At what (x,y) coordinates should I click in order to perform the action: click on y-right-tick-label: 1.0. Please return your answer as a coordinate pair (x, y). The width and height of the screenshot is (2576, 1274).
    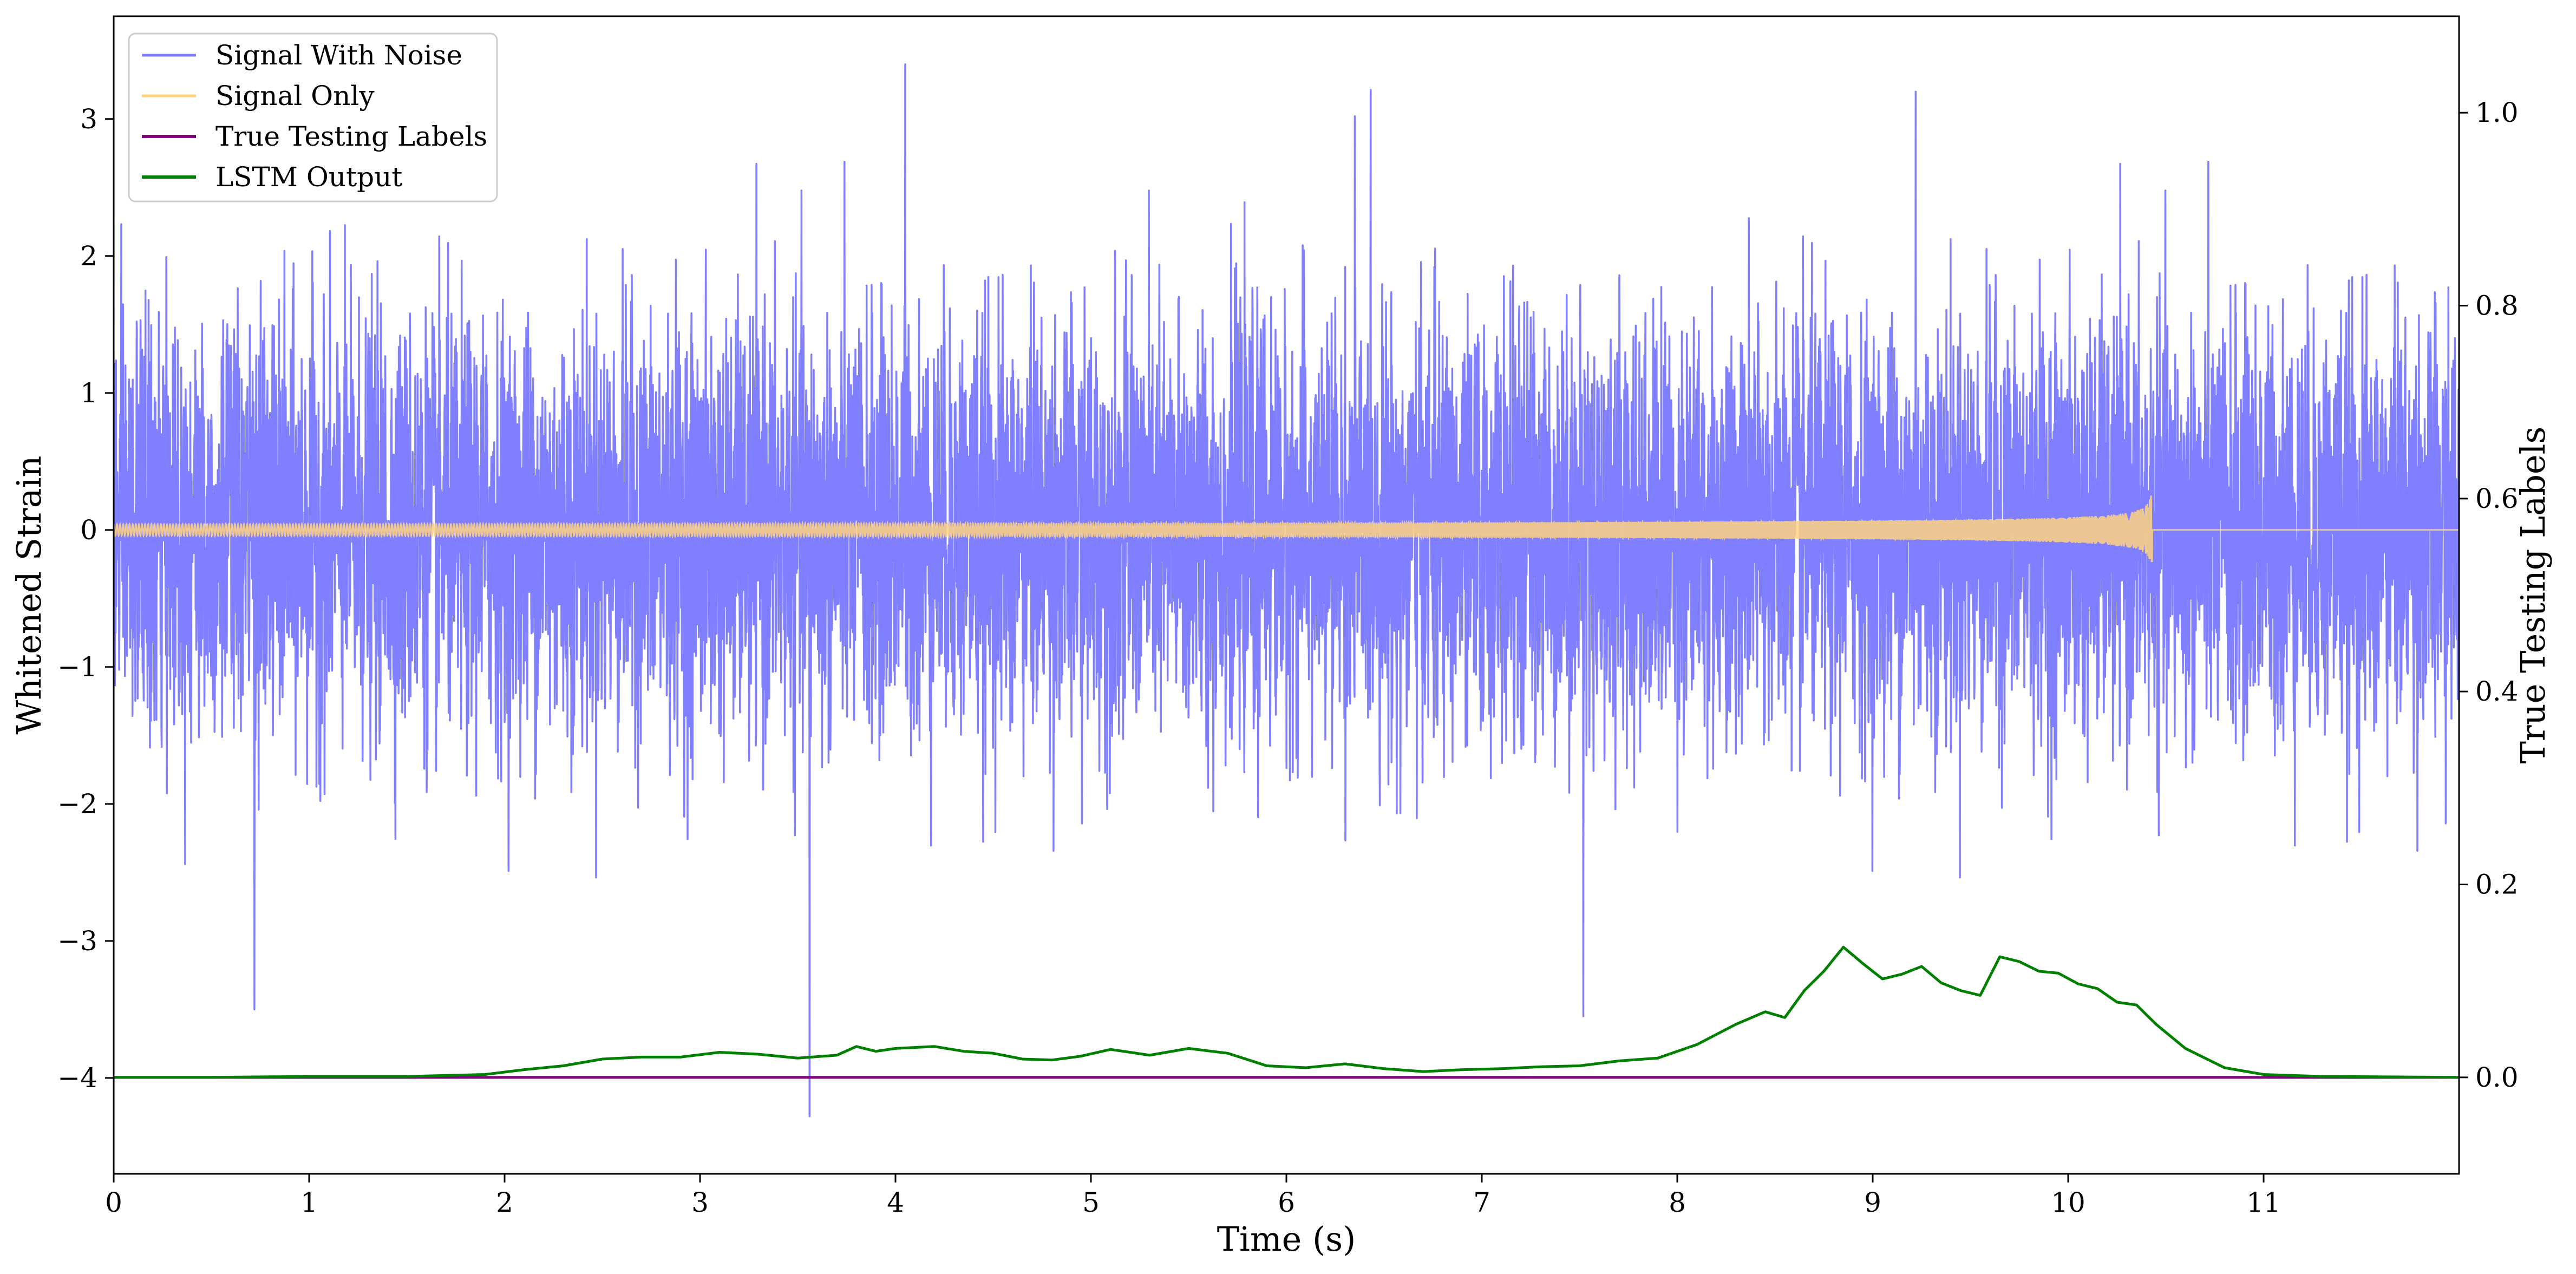
    Looking at the image, I should click on (2497, 112).